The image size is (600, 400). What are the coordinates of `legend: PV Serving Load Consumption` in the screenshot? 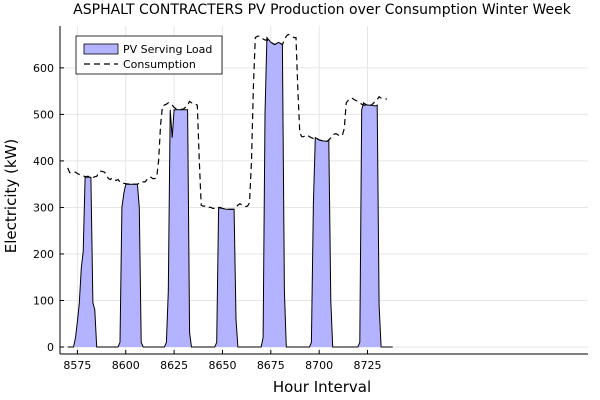 It's located at (149, 55).